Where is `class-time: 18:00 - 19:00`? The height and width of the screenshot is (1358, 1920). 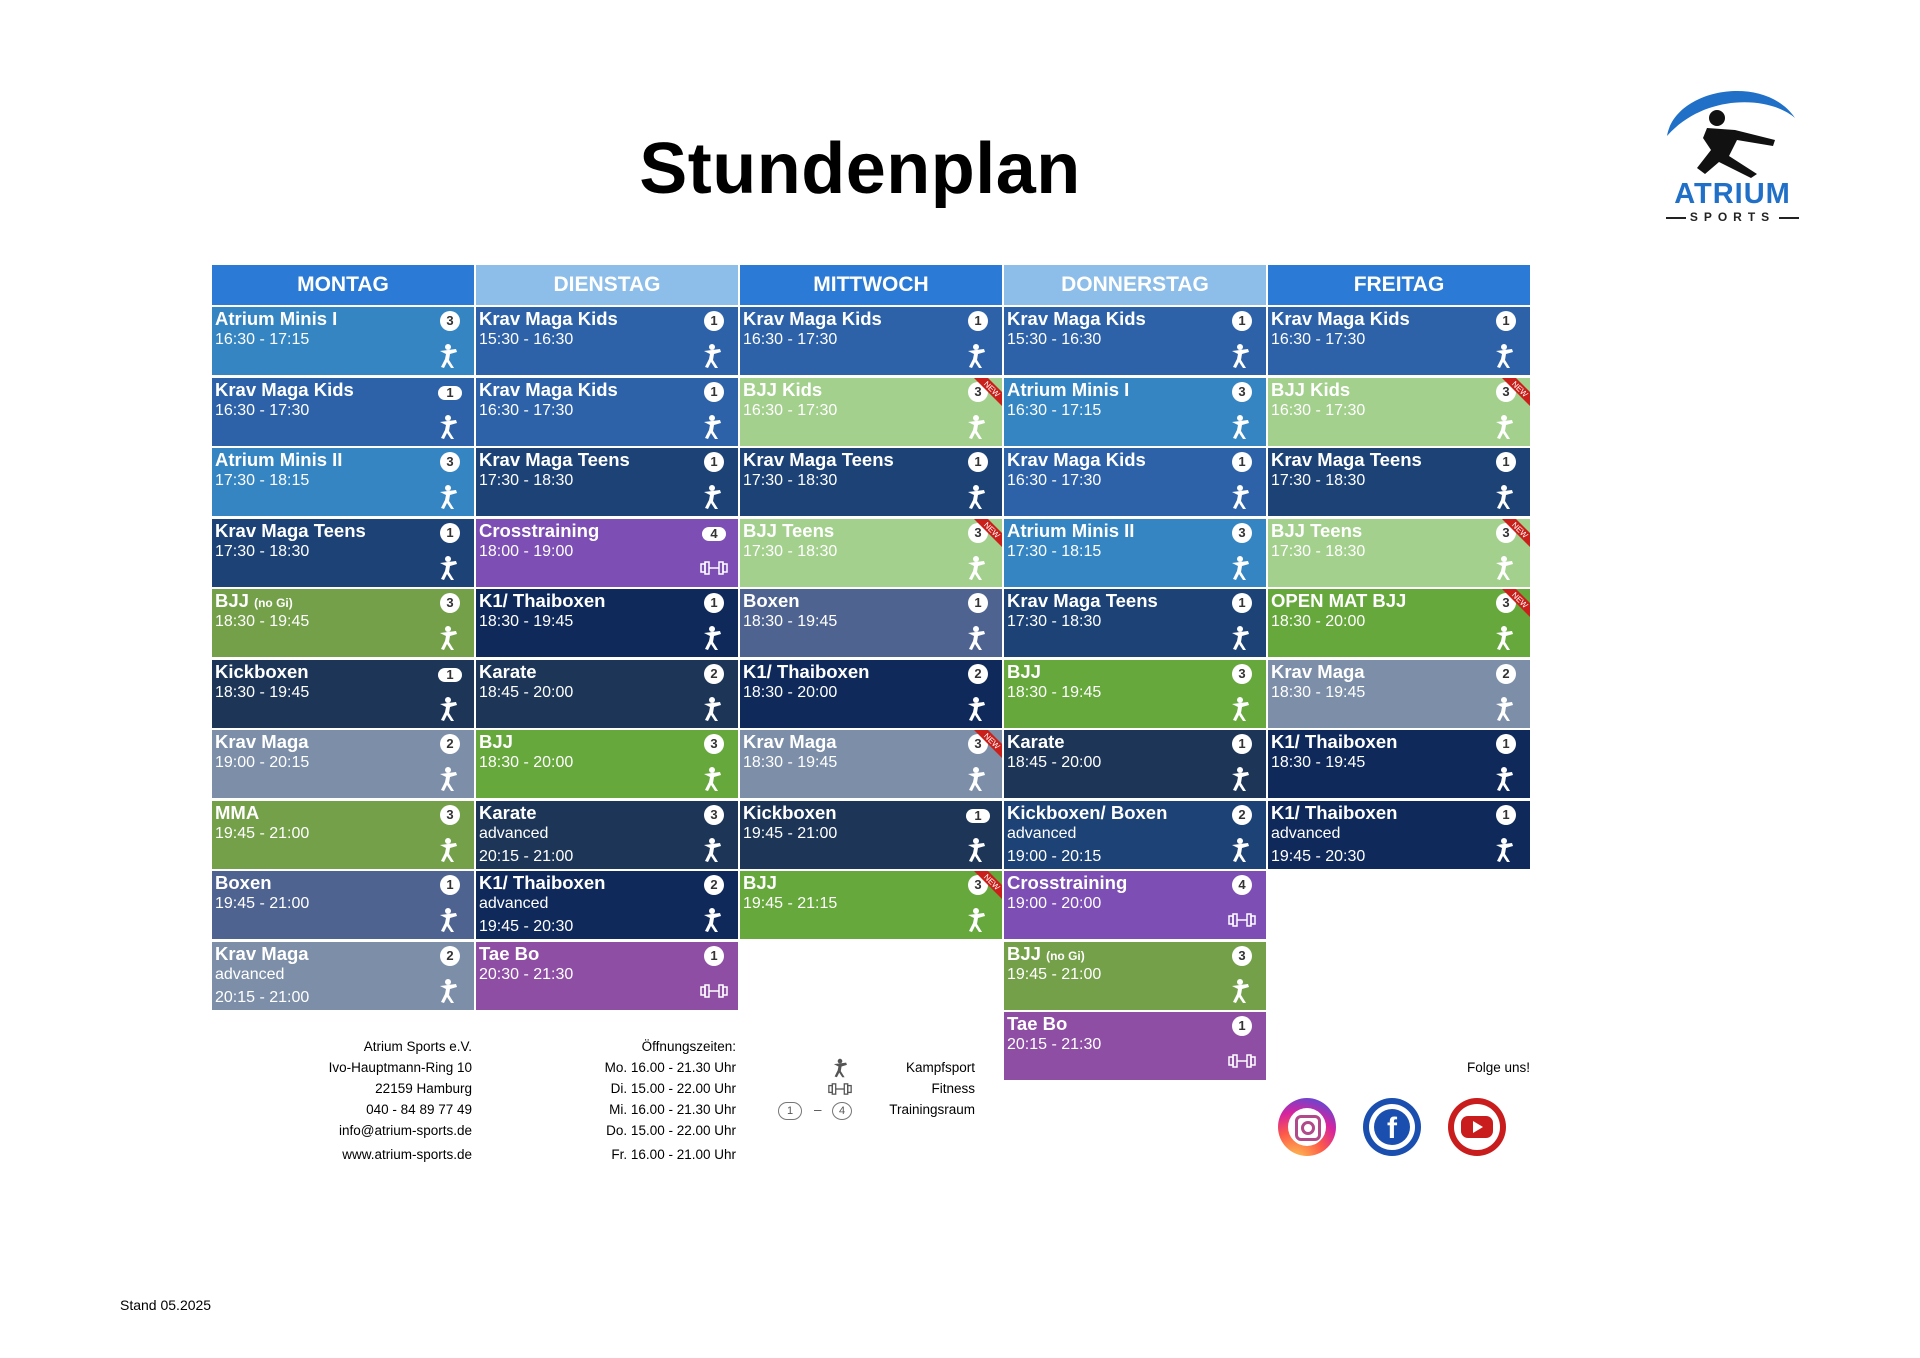 class-time: 18:00 - 19:00 is located at coordinates (526, 551).